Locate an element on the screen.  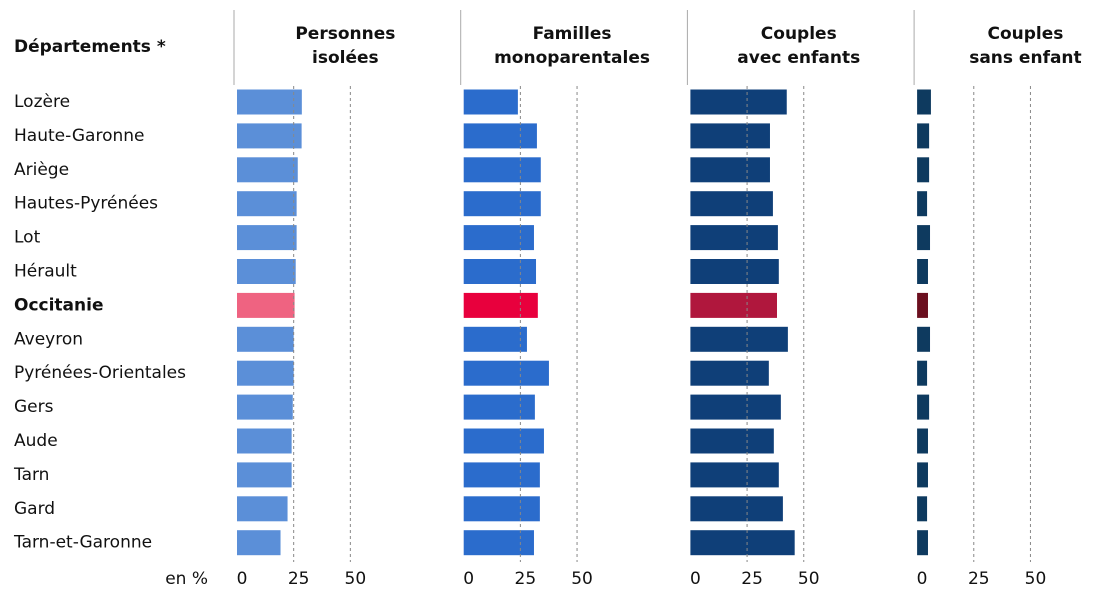
panel-title: Familles monoparentales is located at coordinates (572, 46).